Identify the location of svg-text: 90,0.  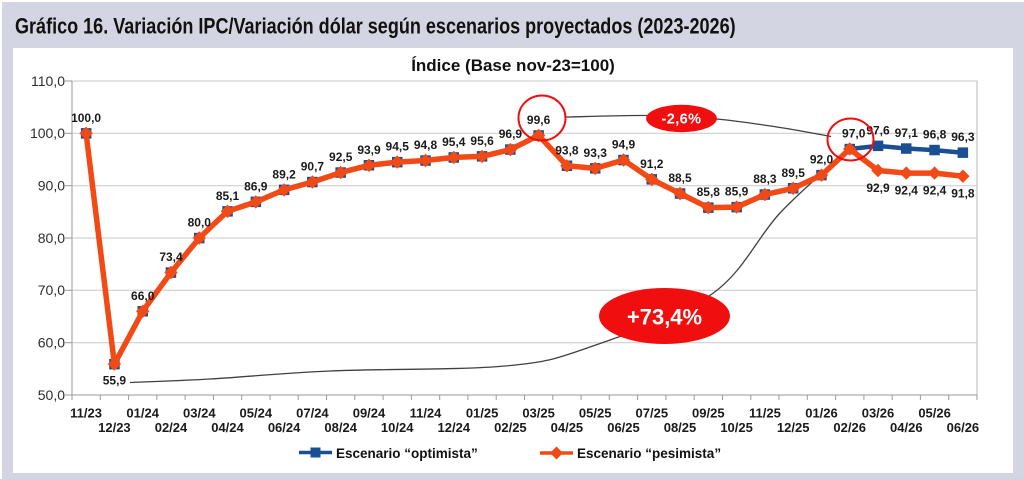
(51, 186).